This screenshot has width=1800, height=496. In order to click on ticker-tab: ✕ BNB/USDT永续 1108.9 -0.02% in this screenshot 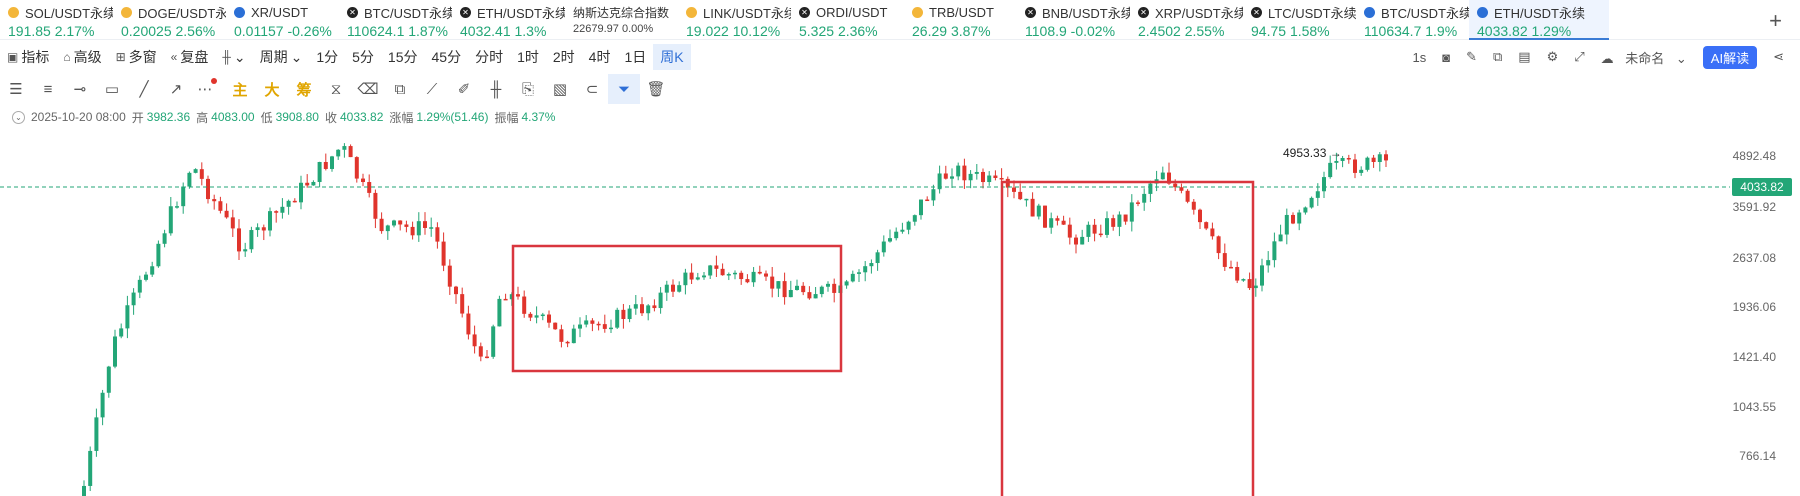, I will do `click(1073, 20)`.